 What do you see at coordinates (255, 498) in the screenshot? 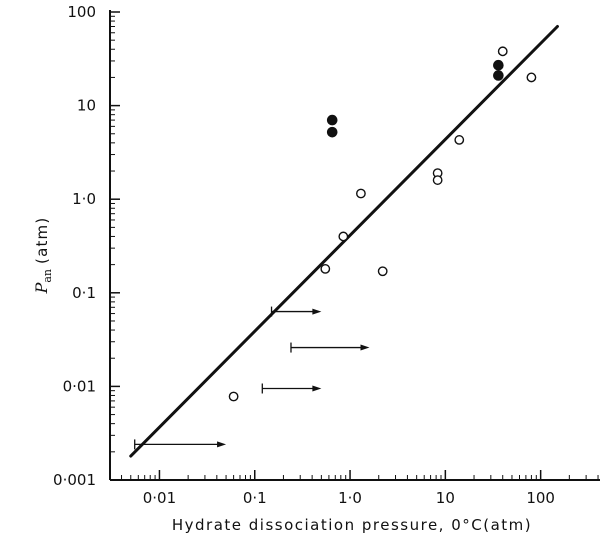
I see `x-tick-label: 0·1` at bounding box center [255, 498].